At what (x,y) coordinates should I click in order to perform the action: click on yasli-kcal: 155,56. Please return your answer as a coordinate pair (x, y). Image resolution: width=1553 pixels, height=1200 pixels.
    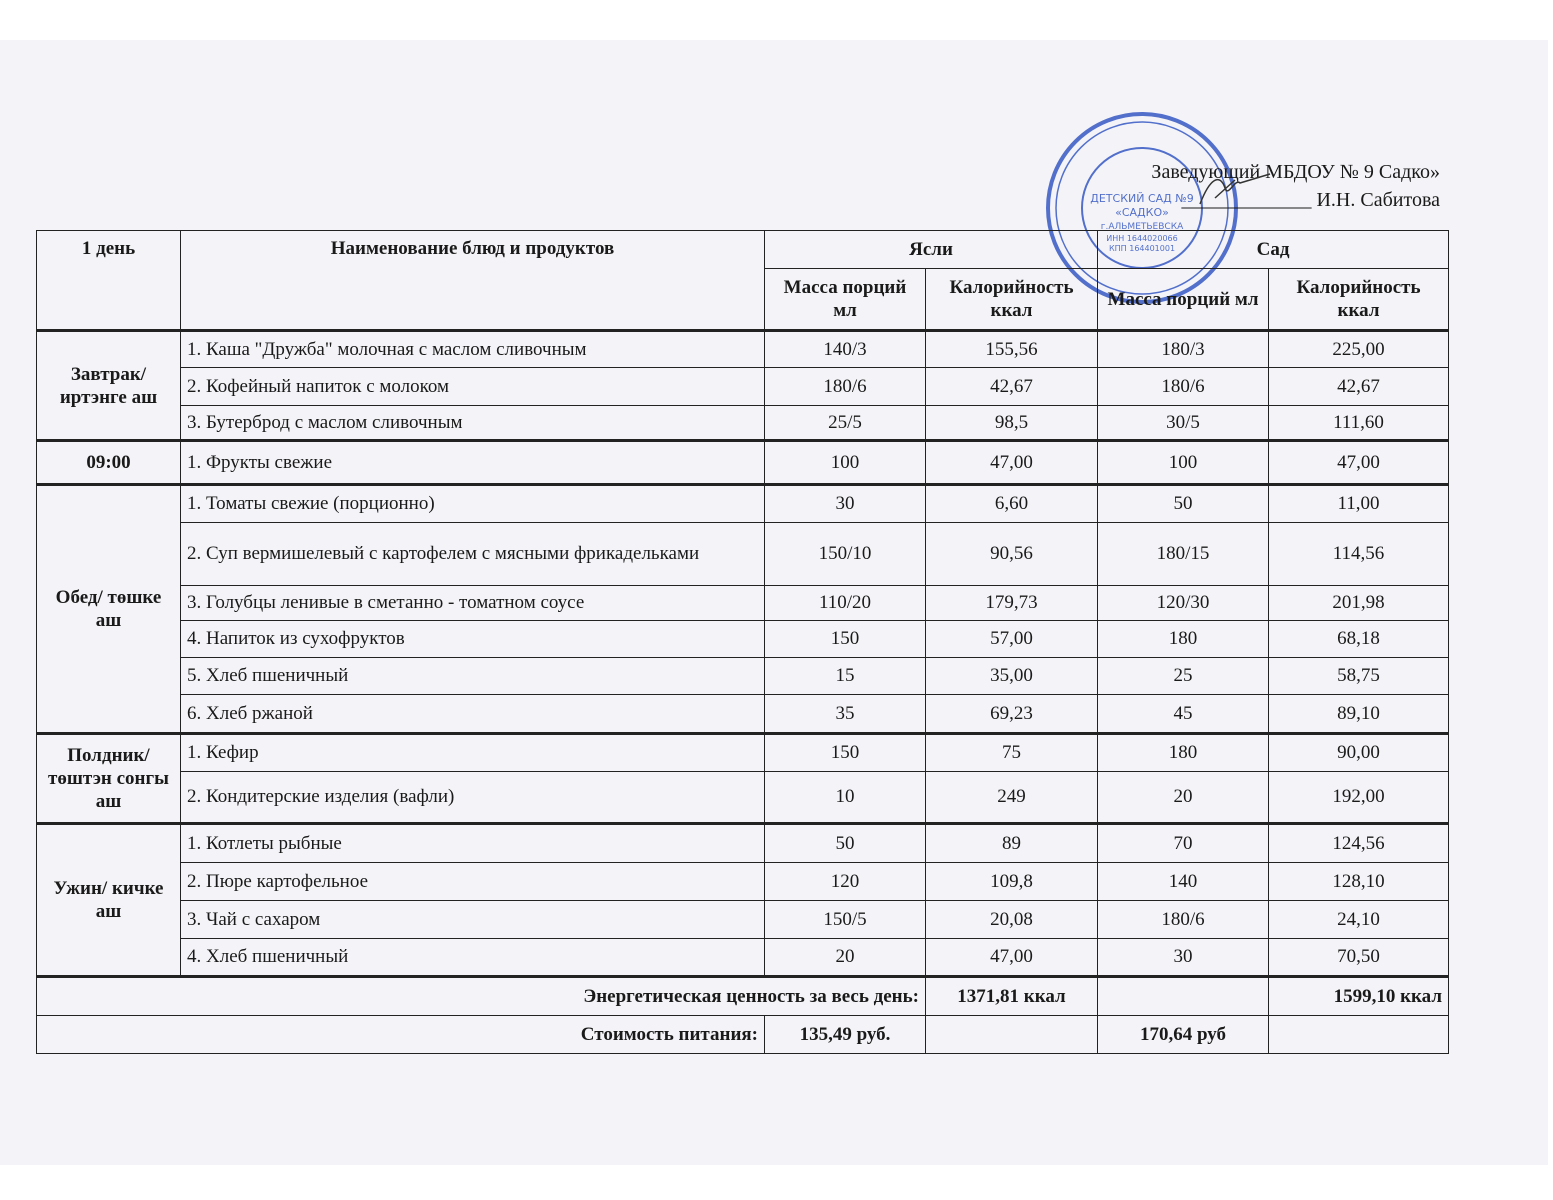
    Looking at the image, I should click on (1011, 348).